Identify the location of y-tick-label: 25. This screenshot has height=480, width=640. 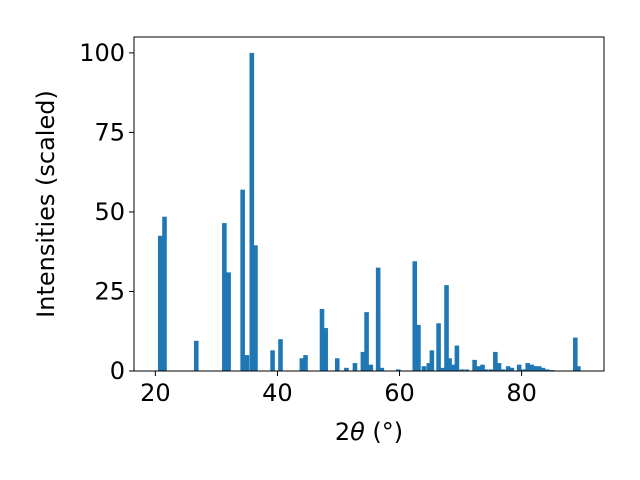
(109, 291).